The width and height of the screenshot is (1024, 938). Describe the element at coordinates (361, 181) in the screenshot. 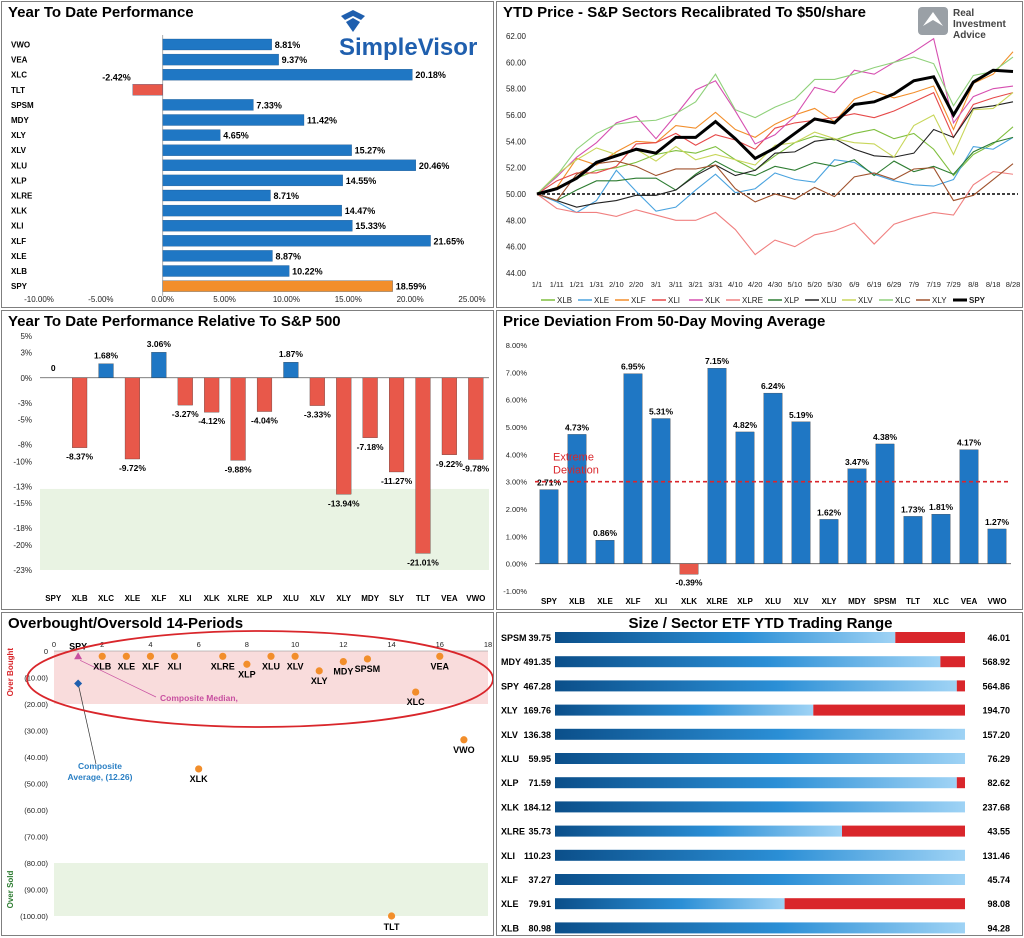

I see `data-label: 14.55%` at that location.